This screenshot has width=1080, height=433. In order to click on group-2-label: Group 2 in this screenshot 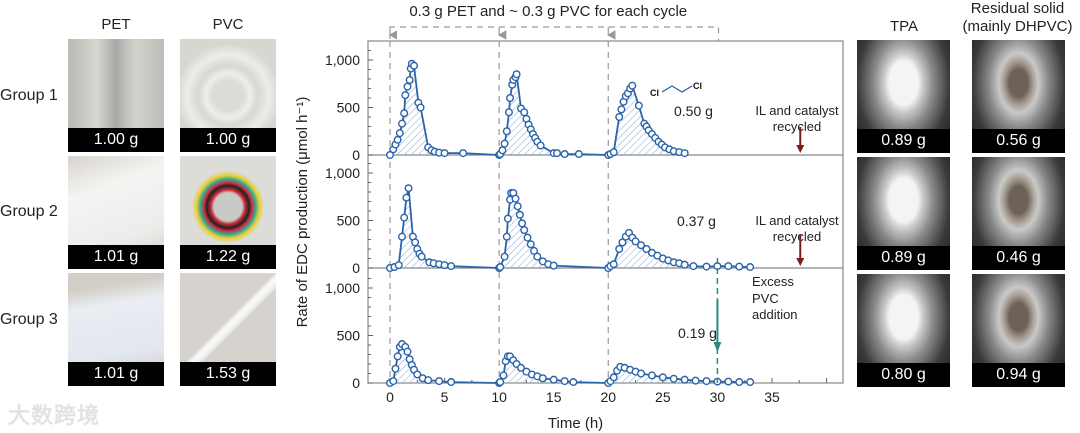, I will do `click(29, 211)`.